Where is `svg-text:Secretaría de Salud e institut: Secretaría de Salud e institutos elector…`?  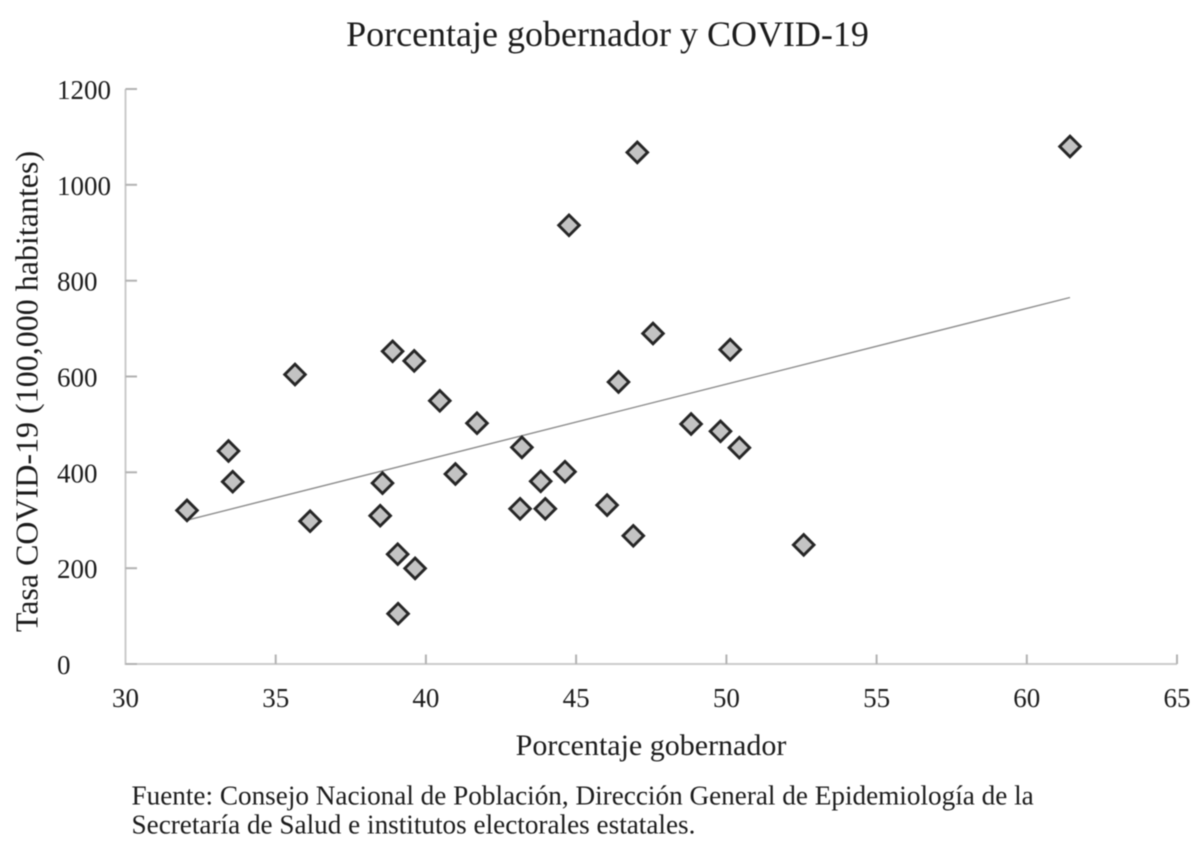 svg-text:Secretaría de Salud e institut: Secretaría de Salud e institutos elector… is located at coordinates (414, 825).